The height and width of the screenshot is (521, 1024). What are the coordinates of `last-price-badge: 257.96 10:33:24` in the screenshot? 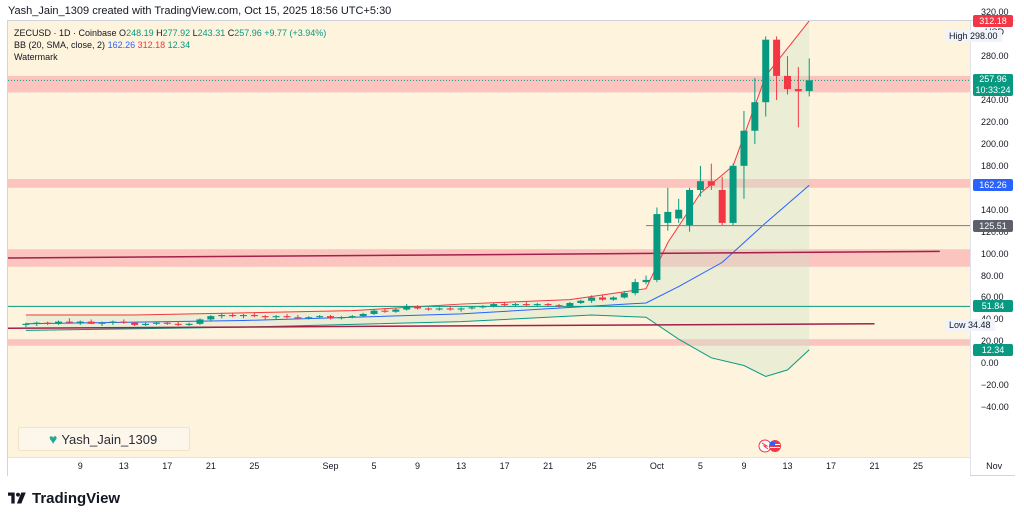 It's located at (993, 85).